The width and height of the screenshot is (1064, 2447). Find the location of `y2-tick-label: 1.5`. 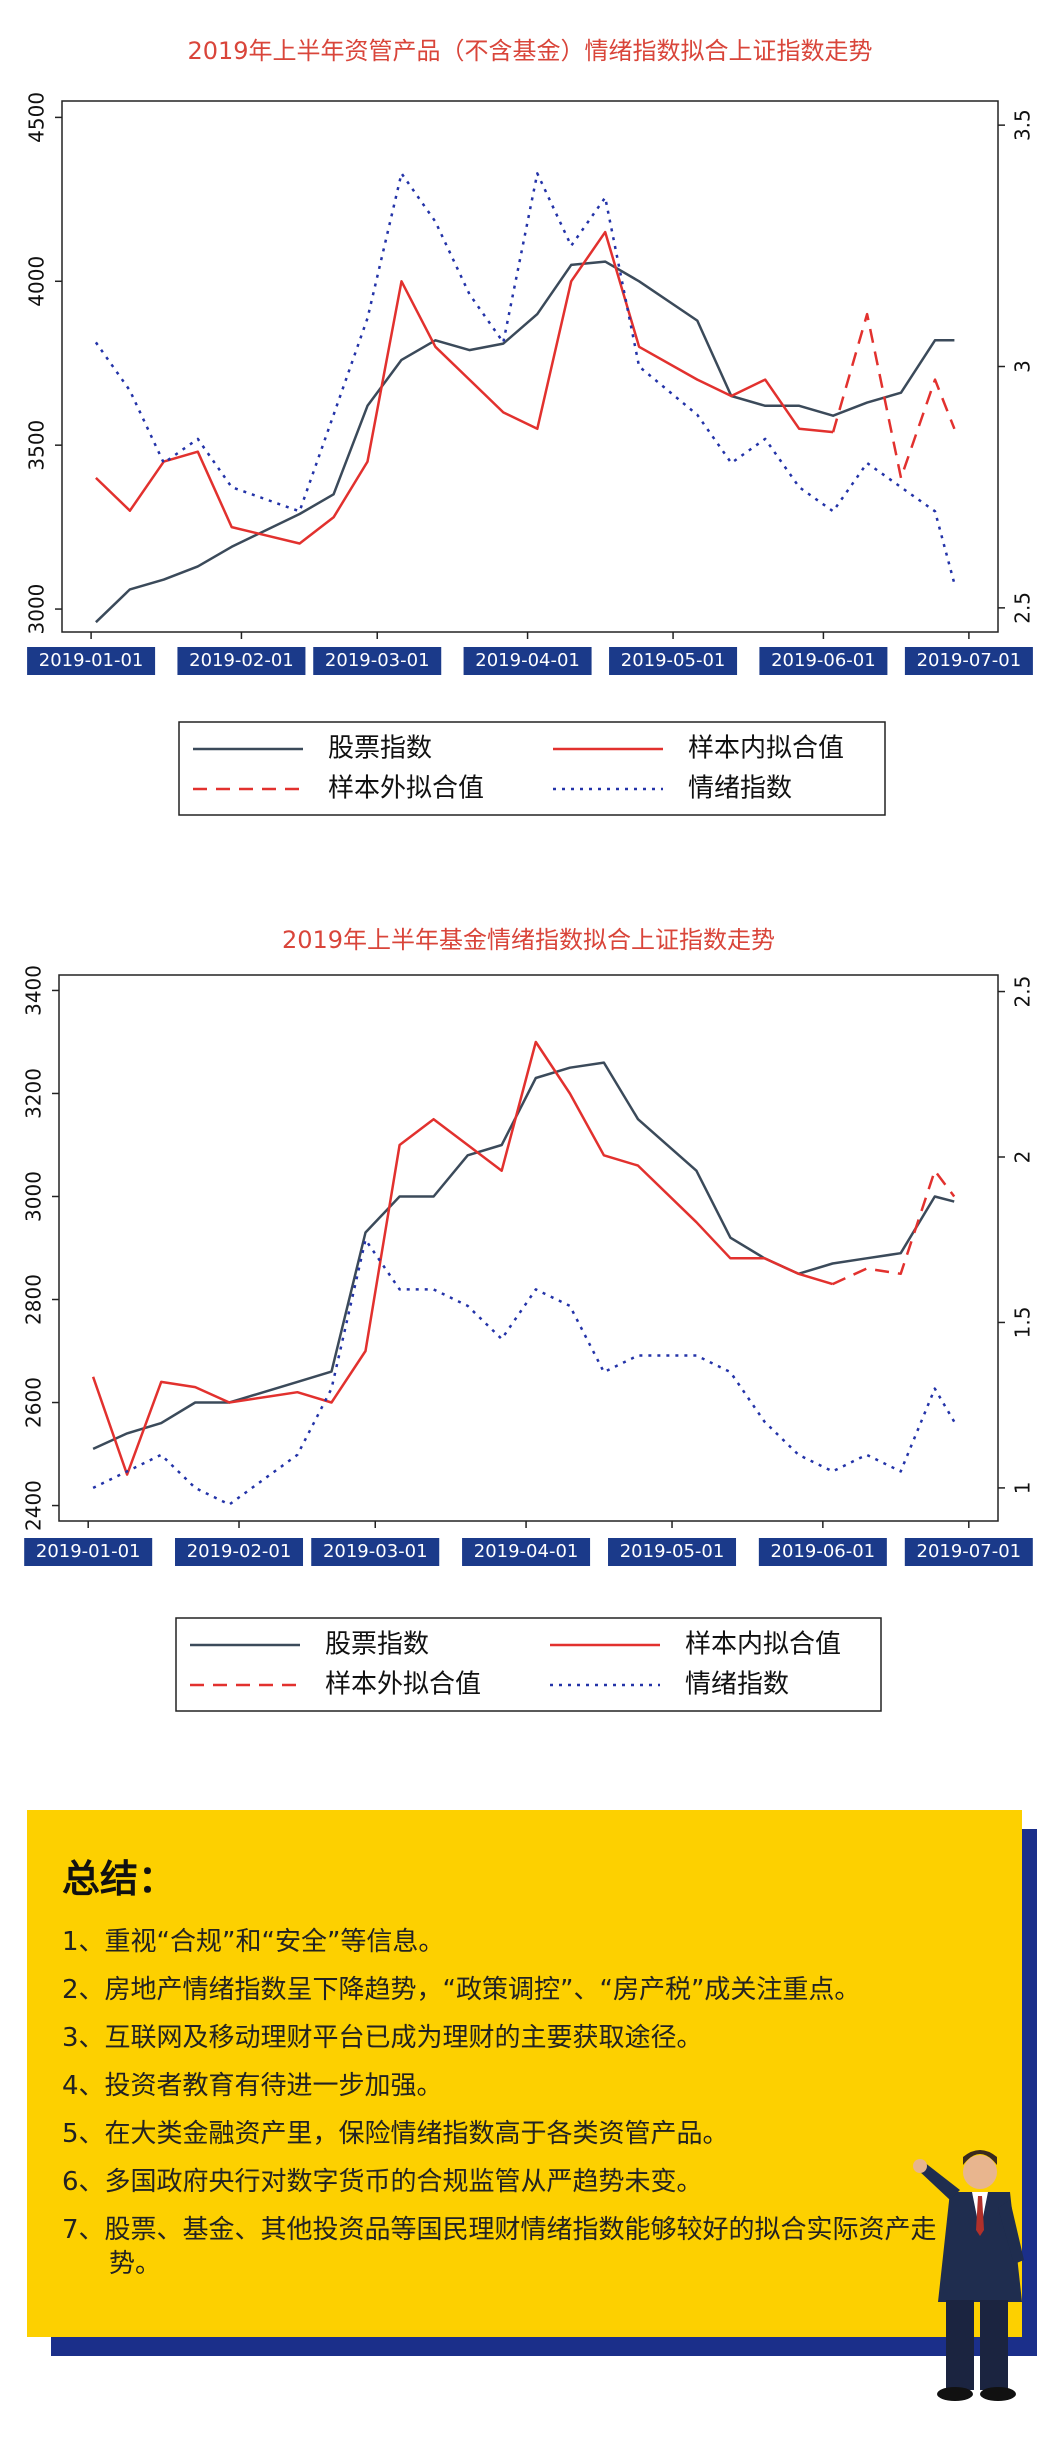

y2-tick-label: 1.5 is located at coordinates (1023, 1323).